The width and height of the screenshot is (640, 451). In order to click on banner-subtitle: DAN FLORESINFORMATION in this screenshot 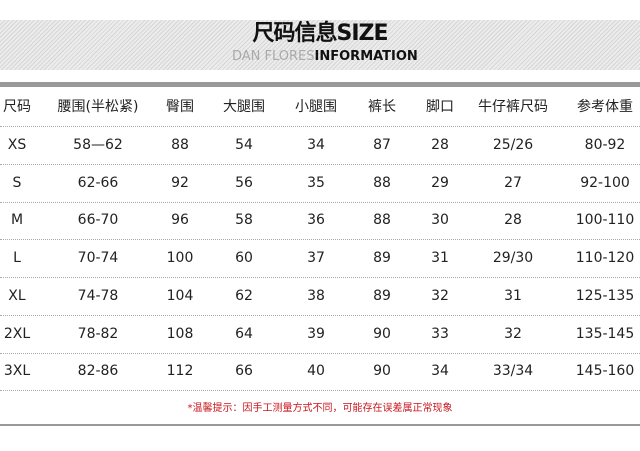, I will do `click(325, 57)`.